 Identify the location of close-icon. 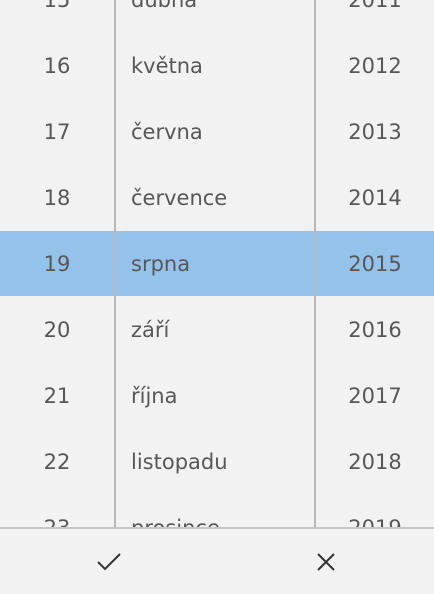
(326, 562).